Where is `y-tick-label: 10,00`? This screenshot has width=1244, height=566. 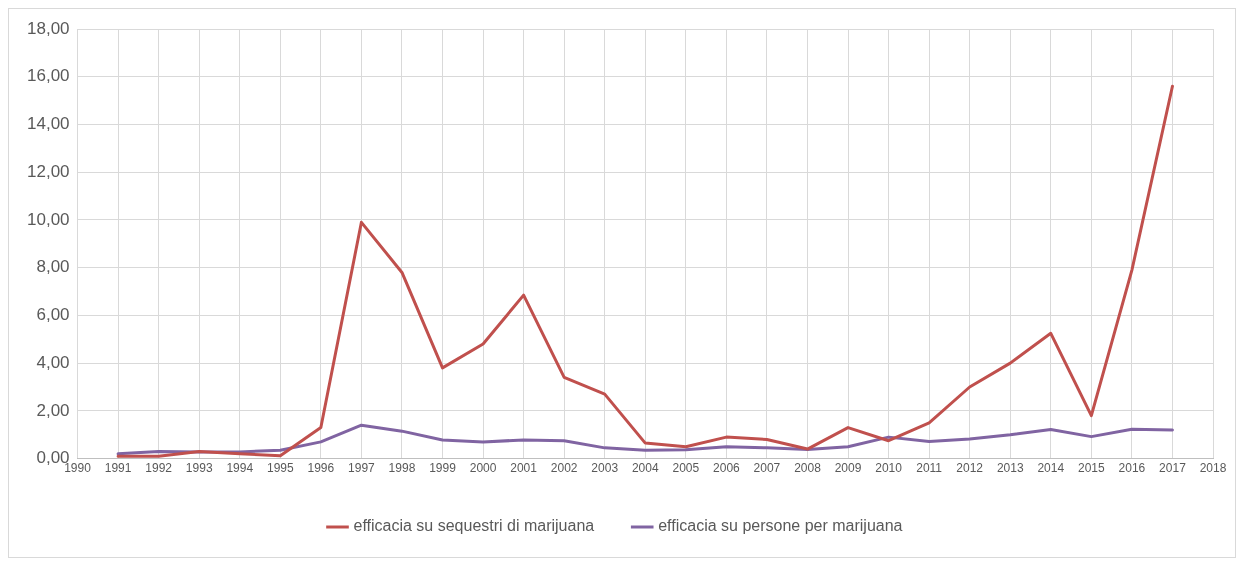
y-tick-label: 10,00 is located at coordinates (48, 219).